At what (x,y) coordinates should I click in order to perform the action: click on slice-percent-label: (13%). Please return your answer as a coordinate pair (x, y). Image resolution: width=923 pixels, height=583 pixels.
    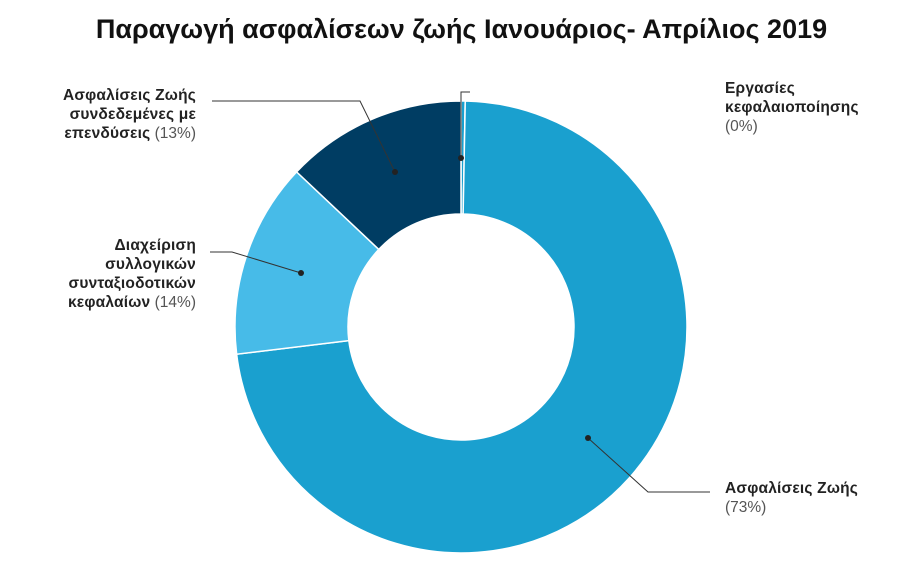
    Looking at the image, I should click on (173, 133).